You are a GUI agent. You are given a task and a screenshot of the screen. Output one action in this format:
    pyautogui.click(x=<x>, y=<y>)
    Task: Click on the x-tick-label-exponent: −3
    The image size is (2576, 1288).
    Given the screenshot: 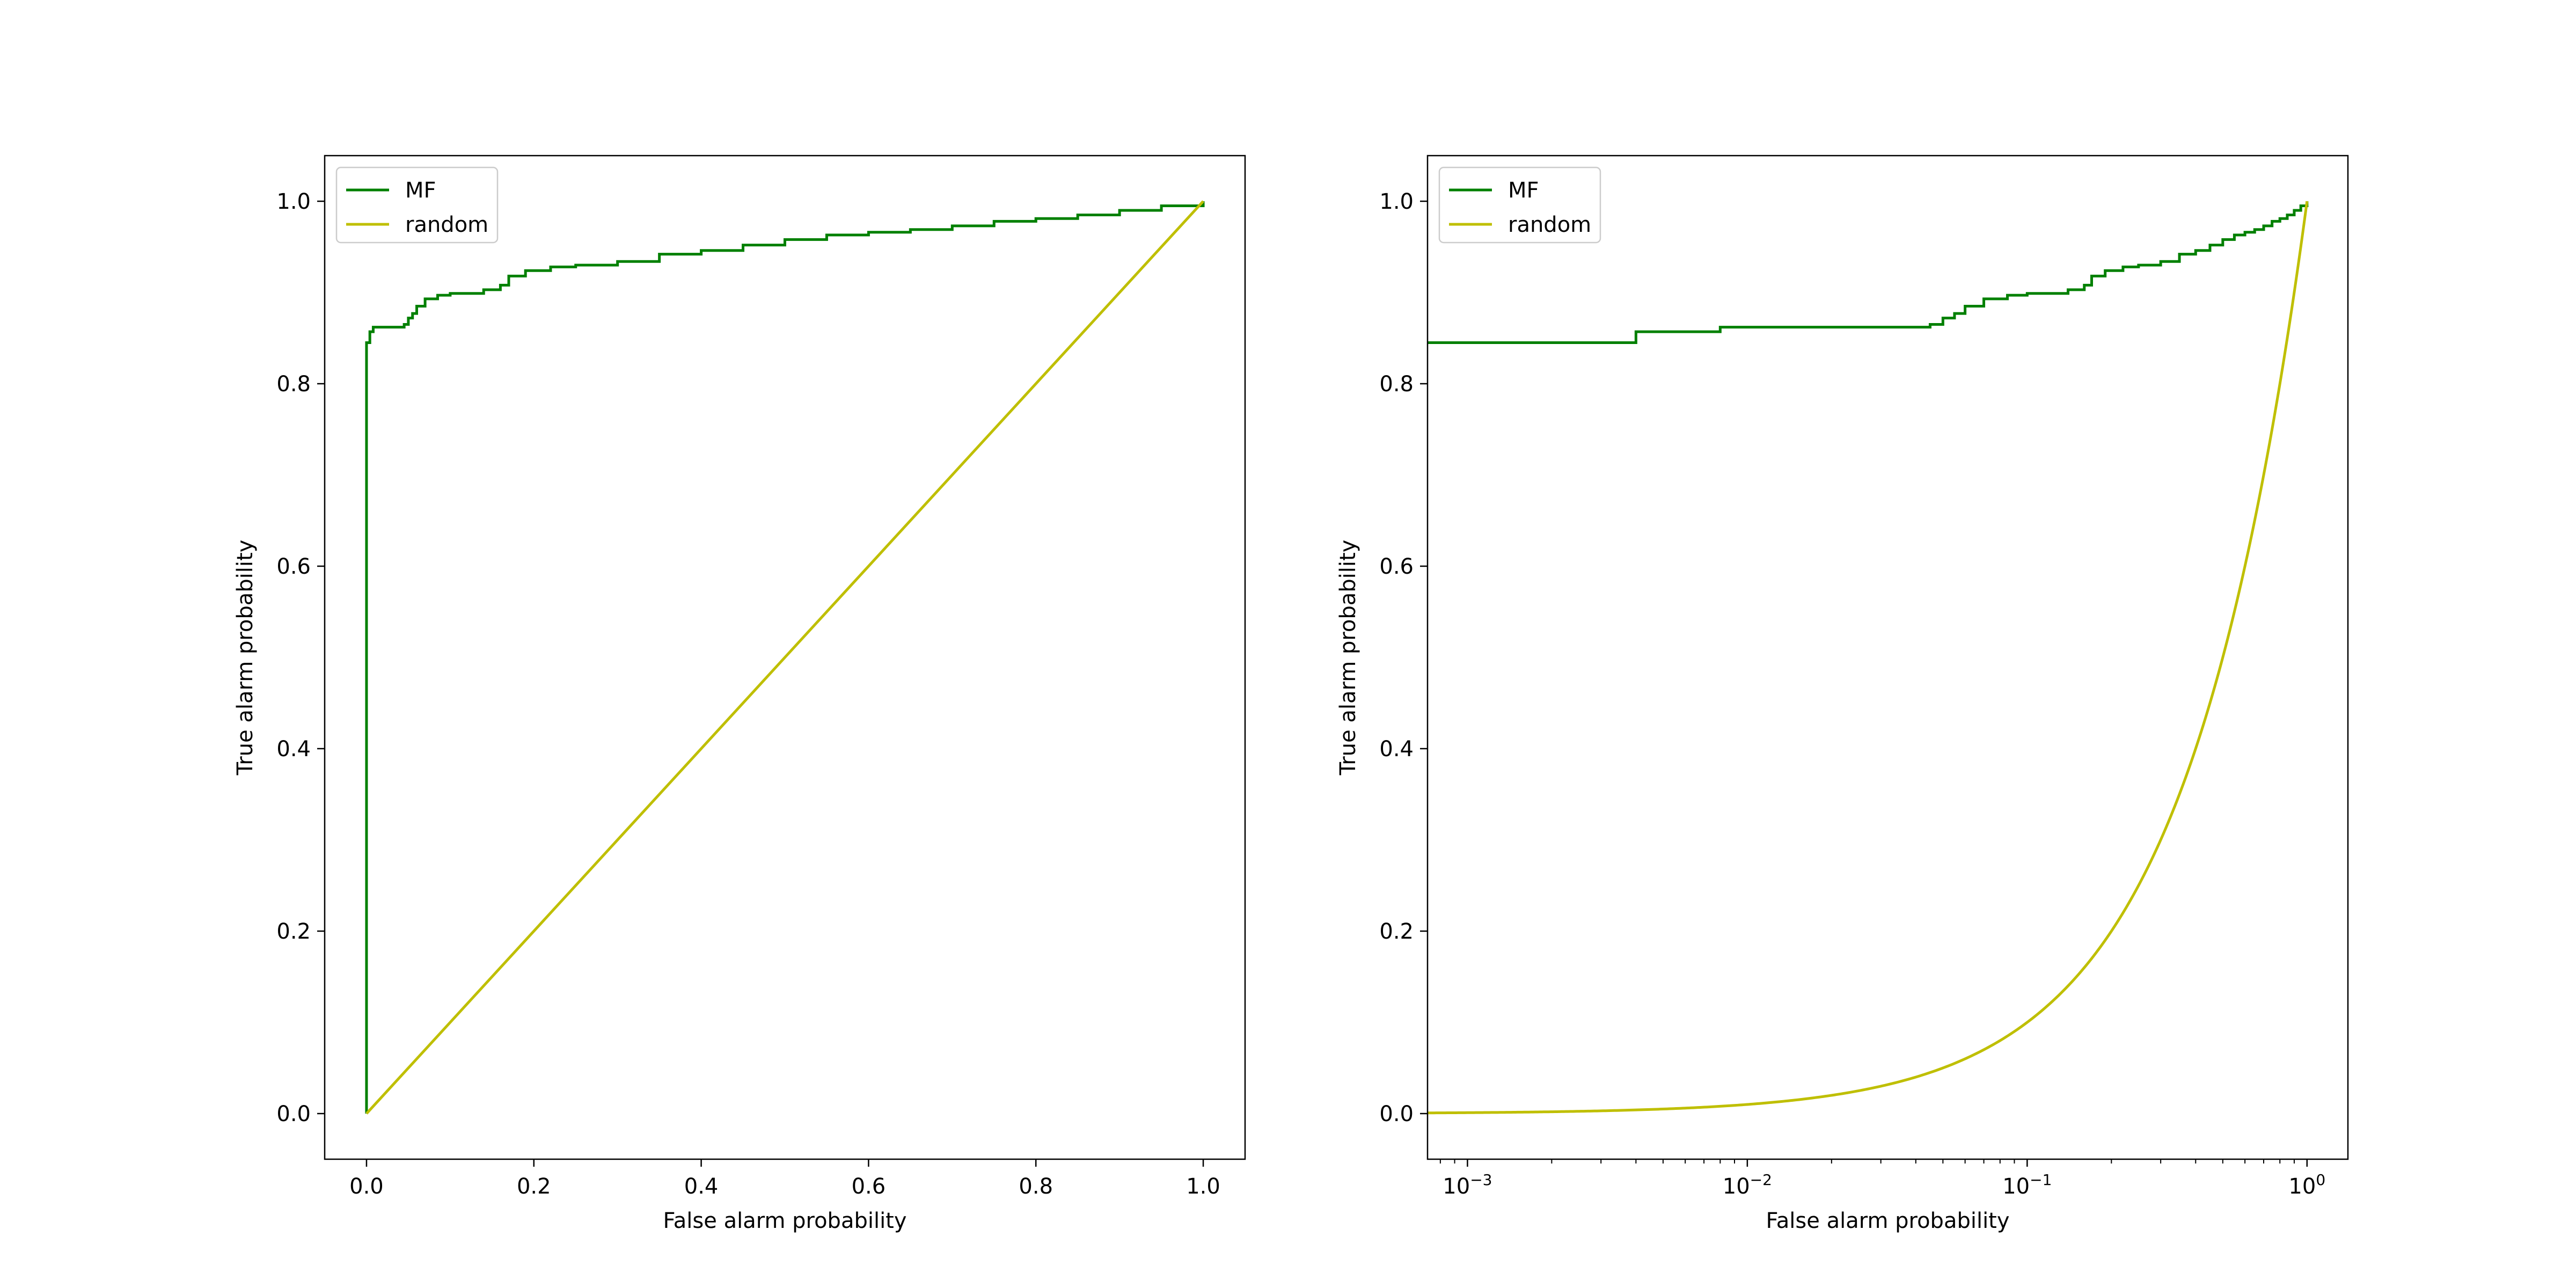 What is the action you would take?
    pyautogui.click(x=1481, y=1180)
    